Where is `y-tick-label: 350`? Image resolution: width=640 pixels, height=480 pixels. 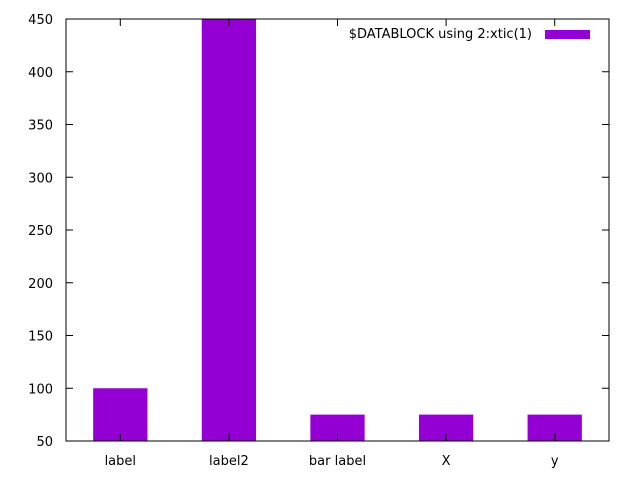
y-tick-label: 350 is located at coordinates (40, 126).